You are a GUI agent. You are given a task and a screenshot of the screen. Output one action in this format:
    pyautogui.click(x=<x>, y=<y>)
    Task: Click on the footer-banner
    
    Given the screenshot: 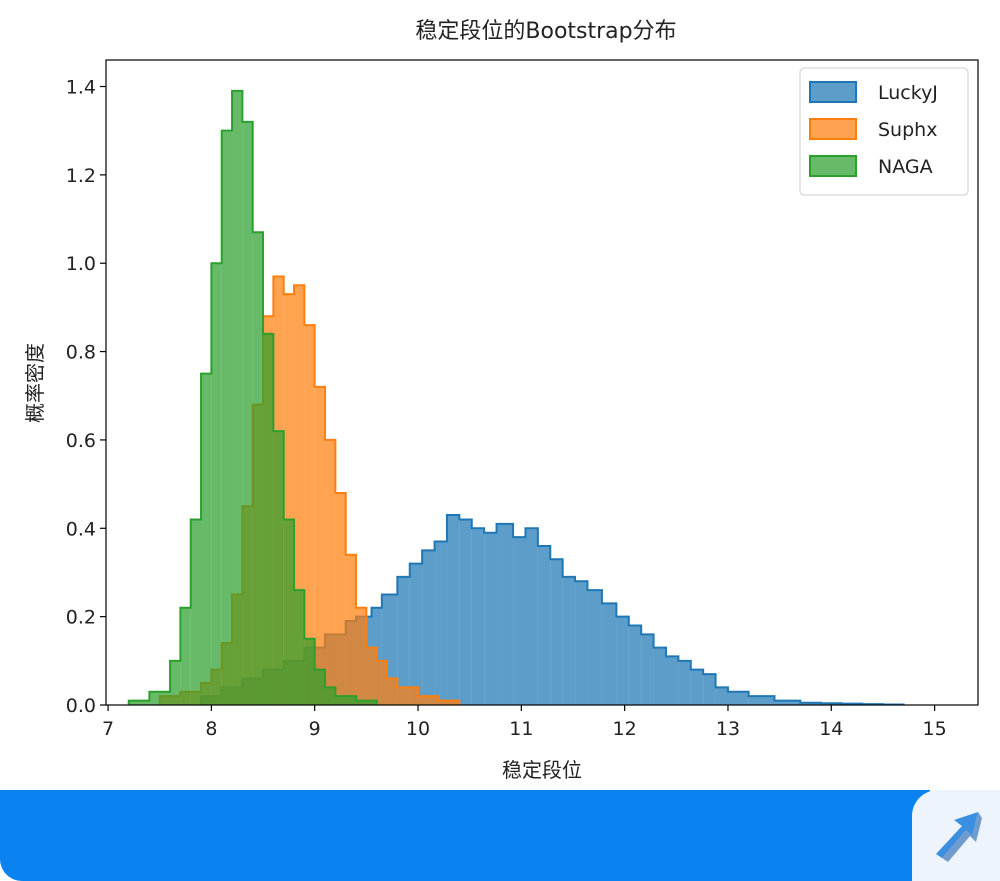 What is the action you would take?
    pyautogui.click(x=500, y=835)
    